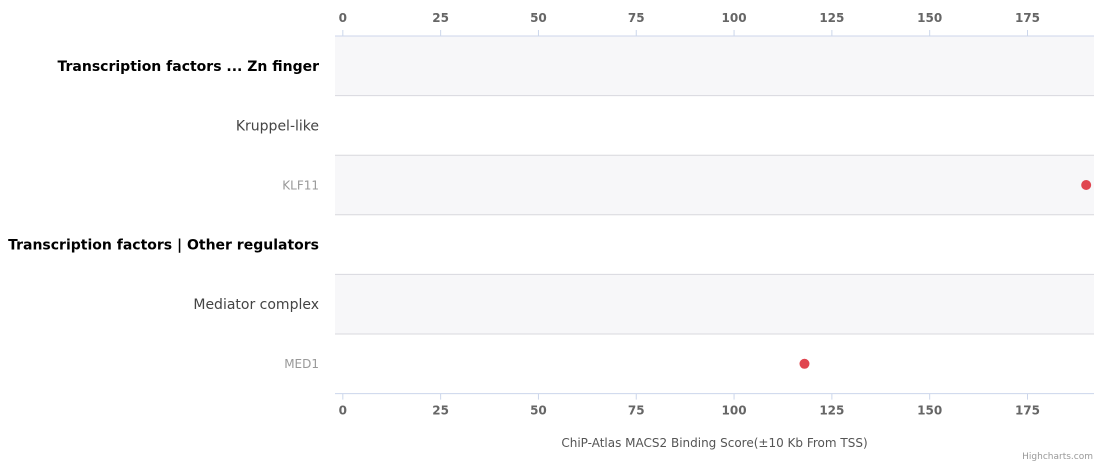 This screenshot has width=1105, height=472. What do you see at coordinates (636, 411) in the screenshot?
I see `bottom-tick-label: 75` at bounding box center [636, 411].